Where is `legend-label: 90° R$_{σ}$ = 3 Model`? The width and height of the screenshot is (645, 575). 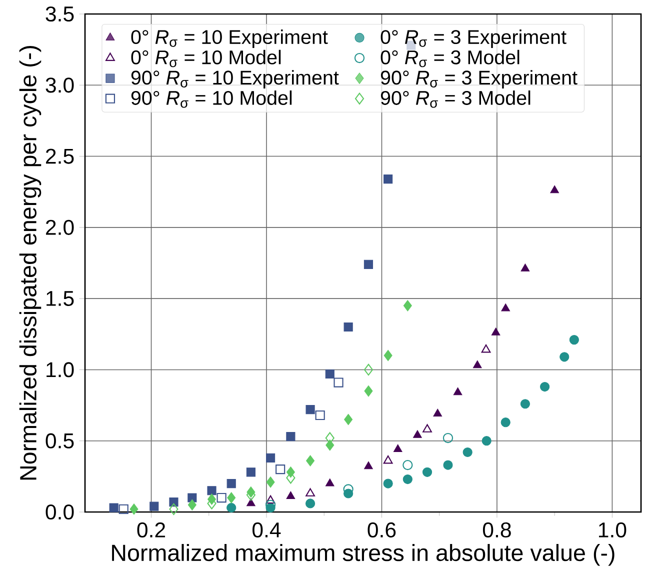 legend-label: 90° R$_{σ}$ = 3 Model is located at coordinates (455, 99).